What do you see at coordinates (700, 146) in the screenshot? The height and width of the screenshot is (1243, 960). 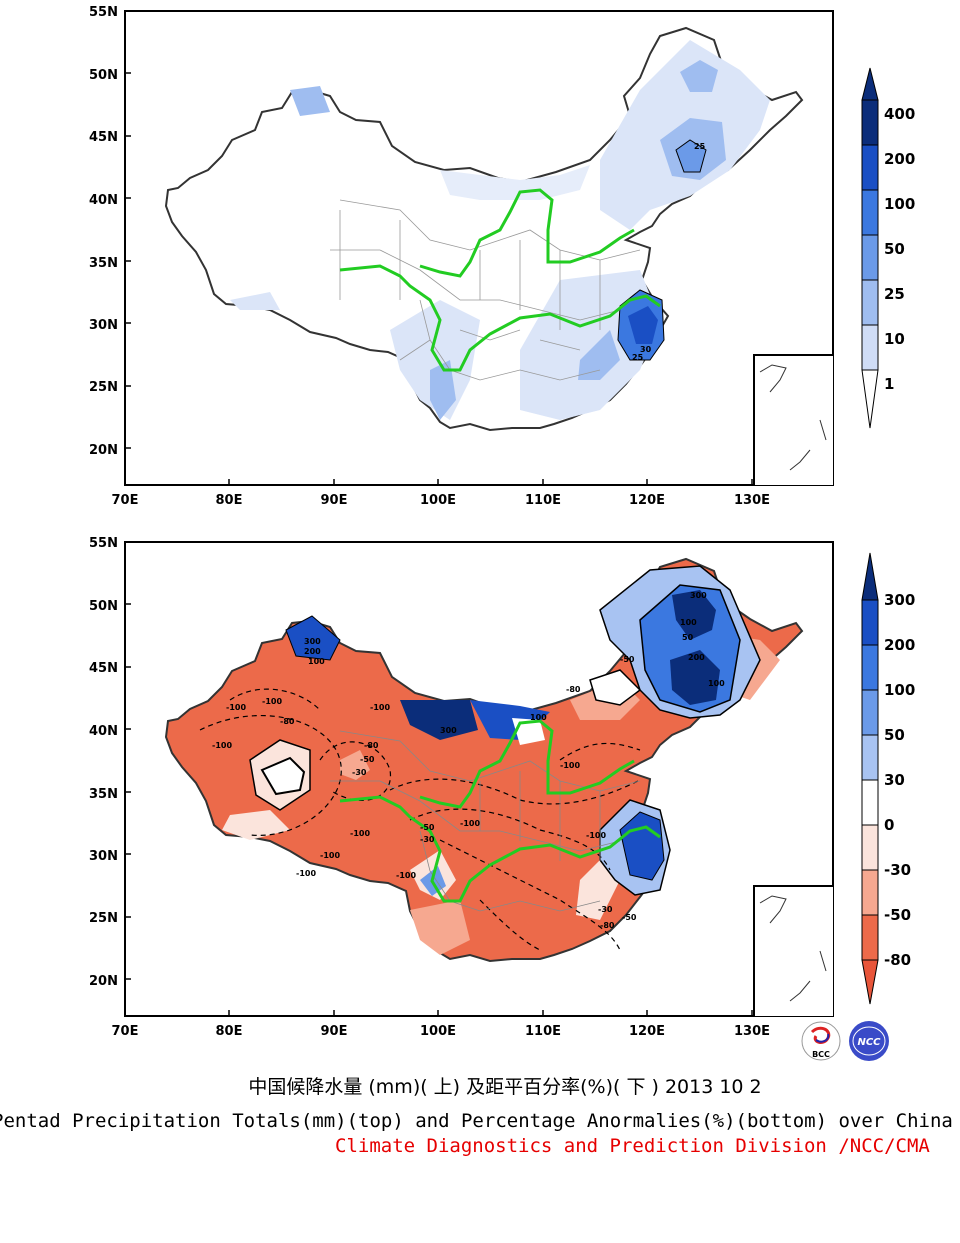 I see `contour-label: 25` at bounding box center [700, 146].